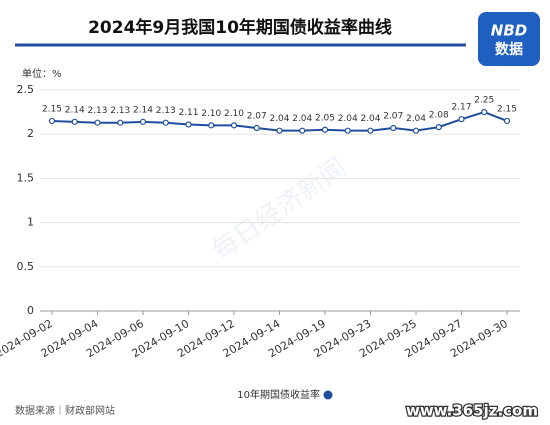 This screenshot has width=550, height=425. Describe the element at coordinates (30, 133) in the screenshot. I see `y-tick-label: 2` at that location.